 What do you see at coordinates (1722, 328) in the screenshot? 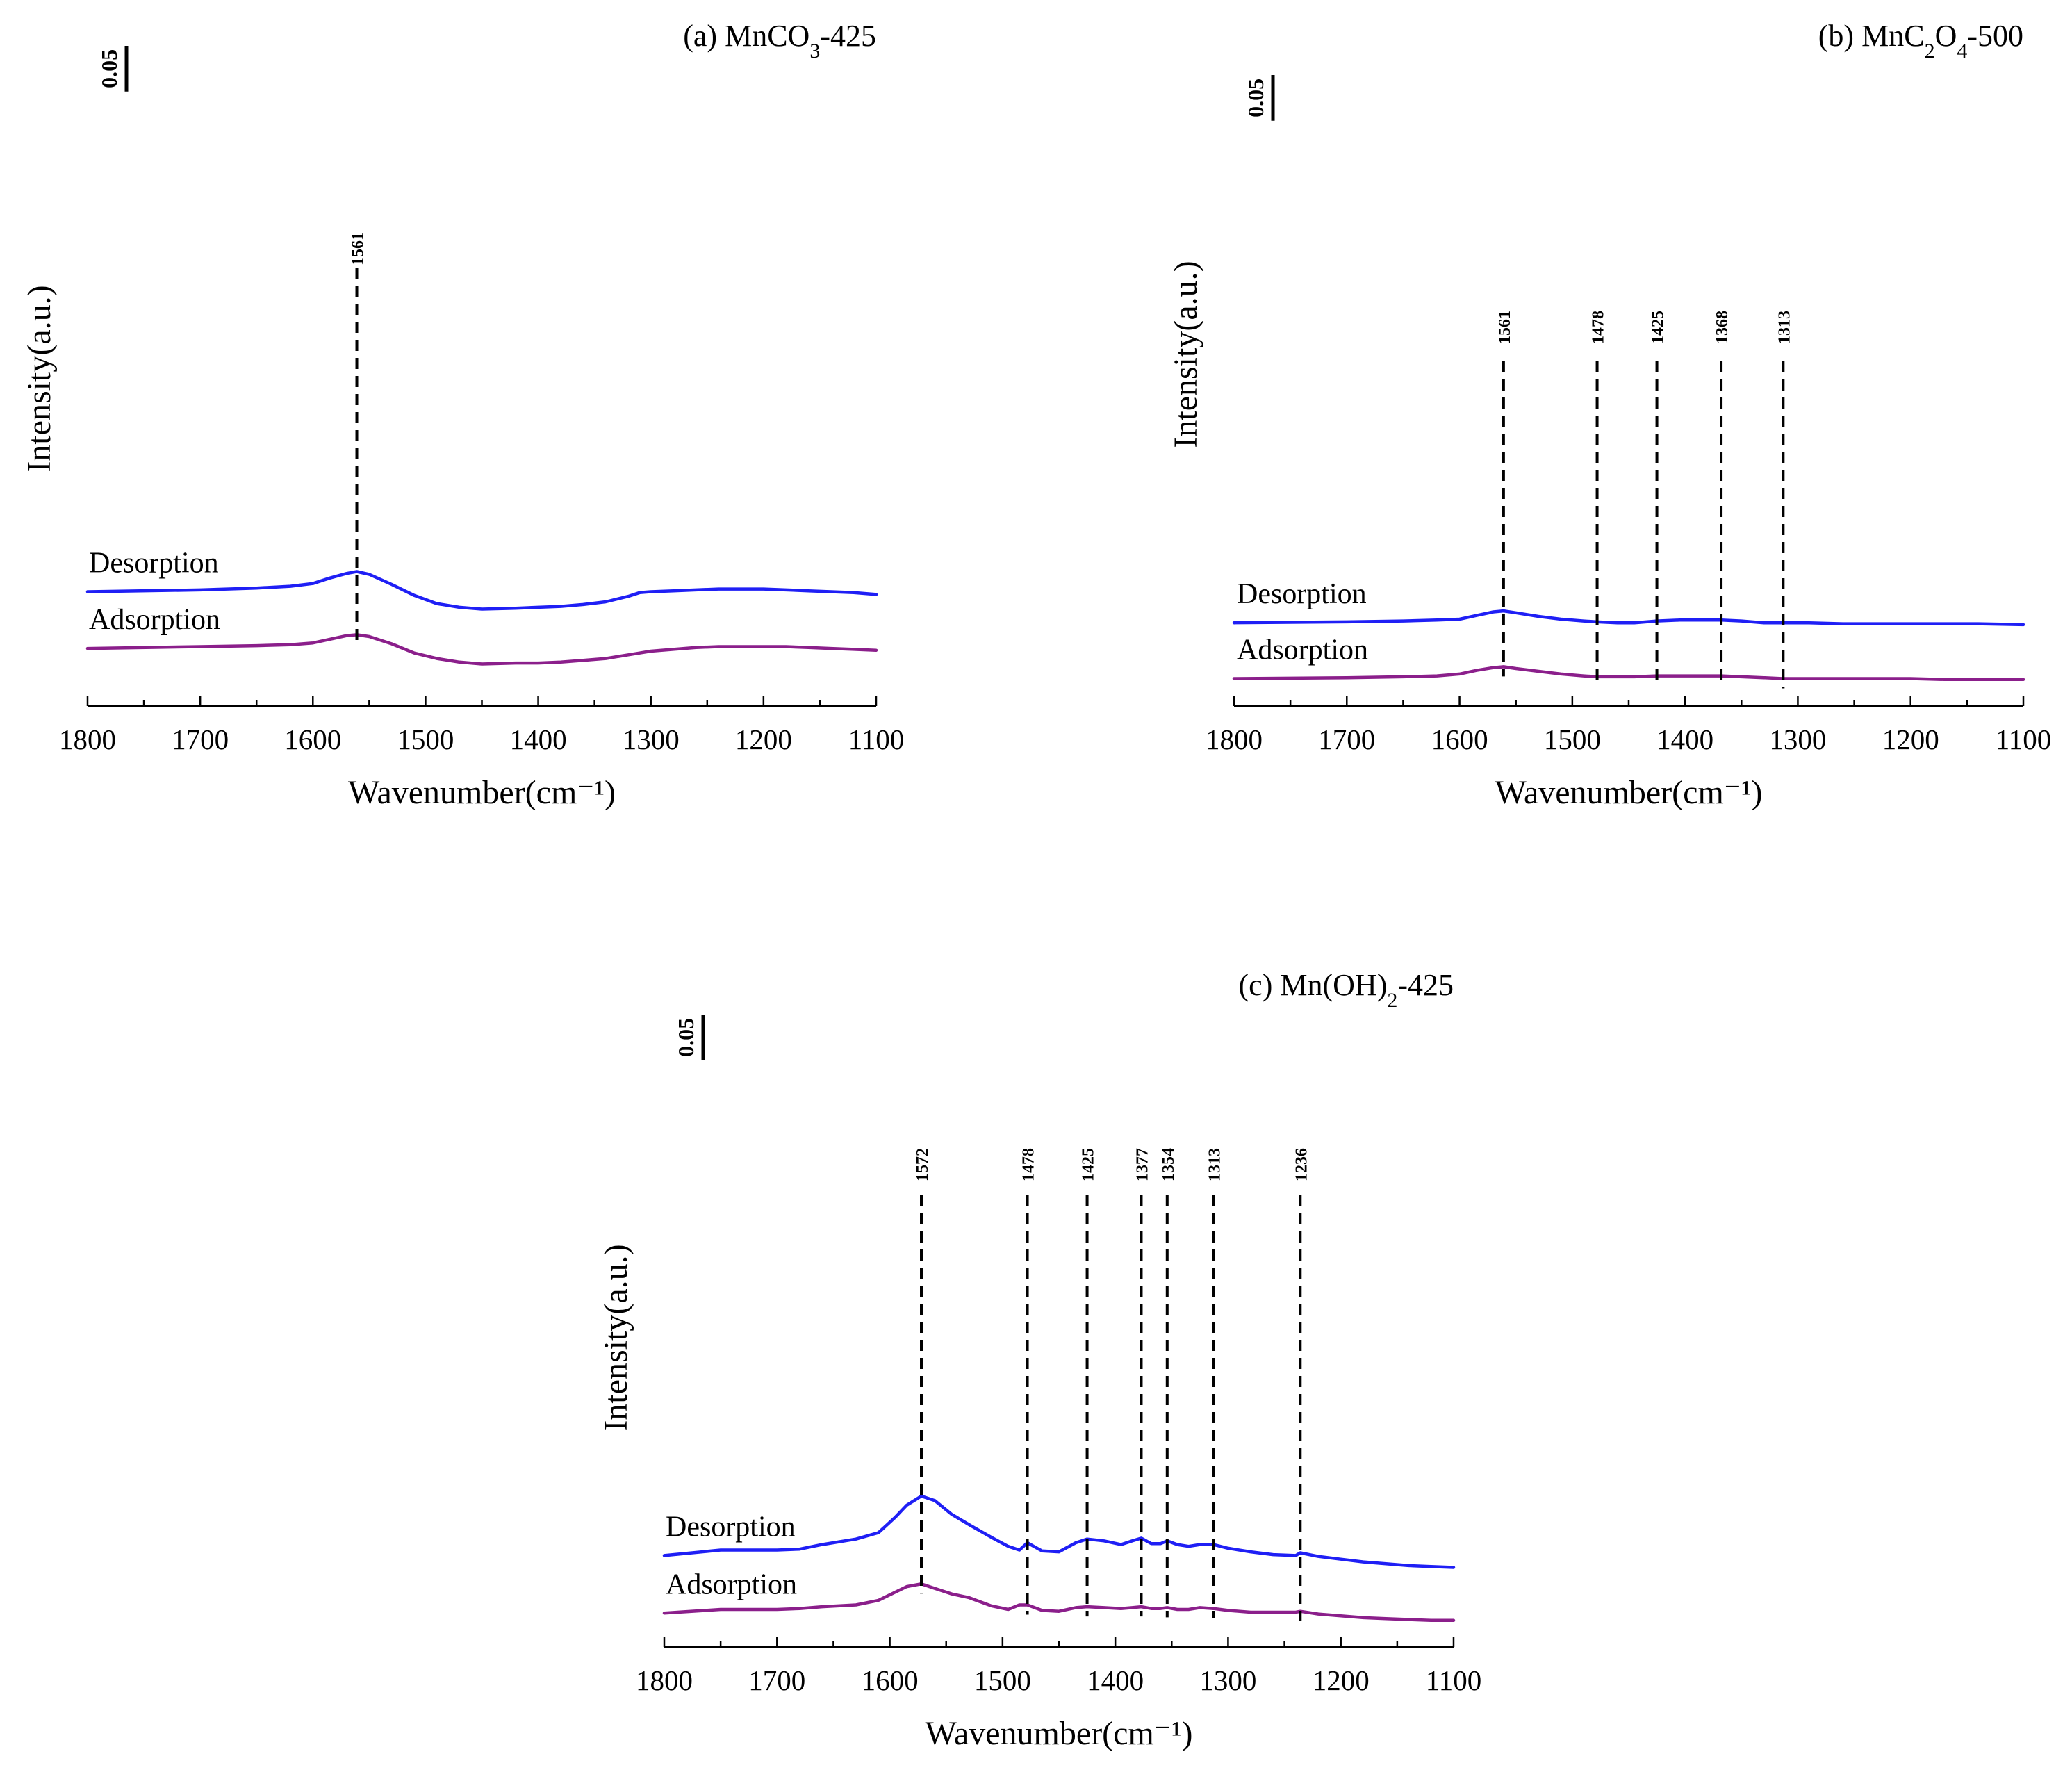
I see `peak-label: 1368` at bounding box center [1722, 328].